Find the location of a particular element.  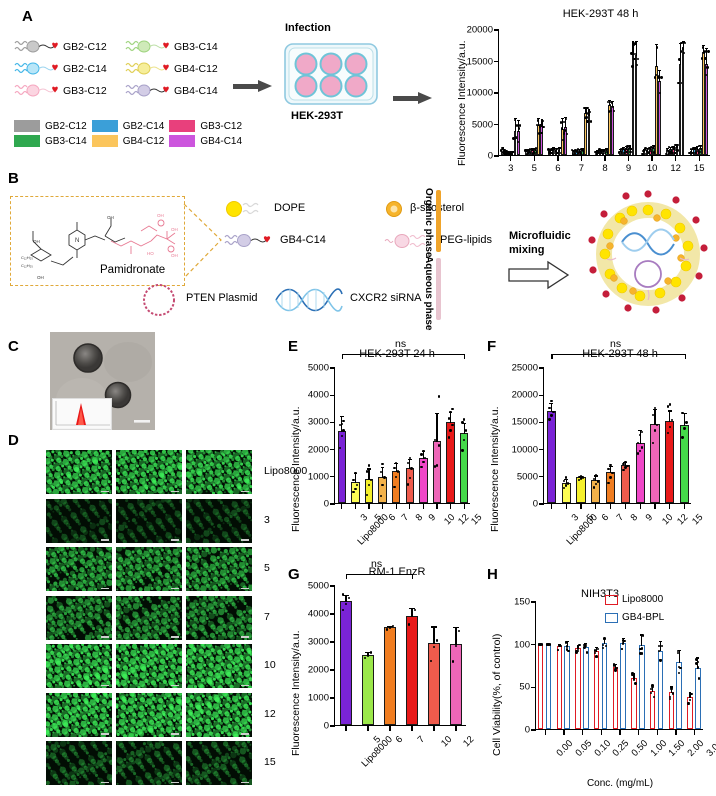

lipid-glyph-icon is located at coordinates (147, 68).